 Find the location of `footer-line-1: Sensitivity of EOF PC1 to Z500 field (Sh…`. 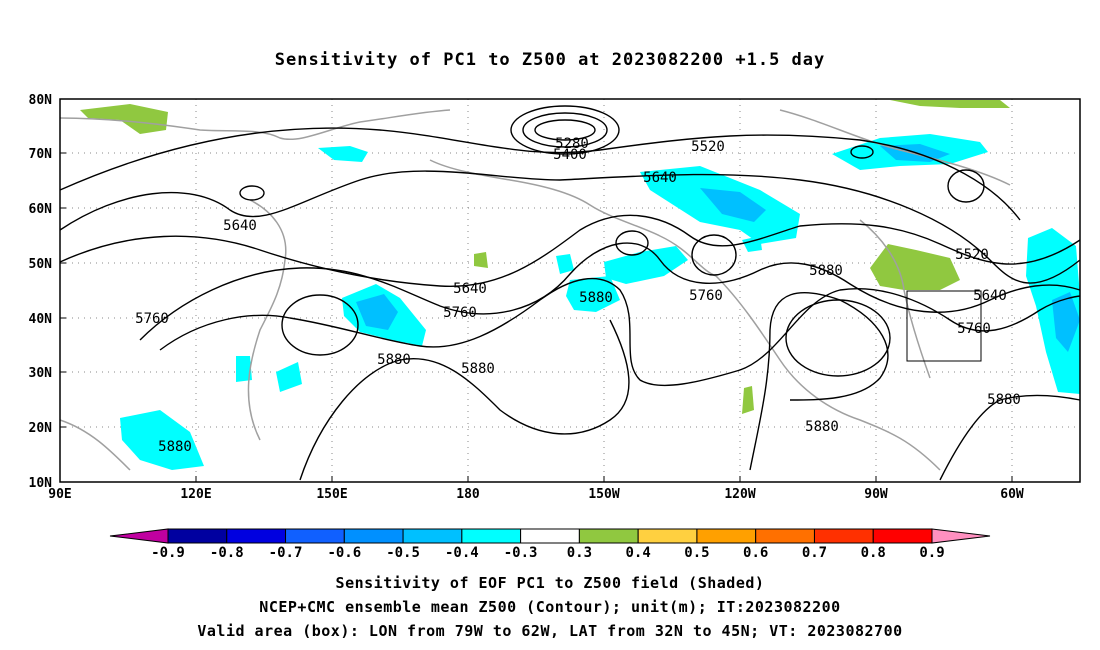

footer-line-1: Sensitivity of EOF PC1 to Z500 field (Sh… is located at coordinates (550, 583).